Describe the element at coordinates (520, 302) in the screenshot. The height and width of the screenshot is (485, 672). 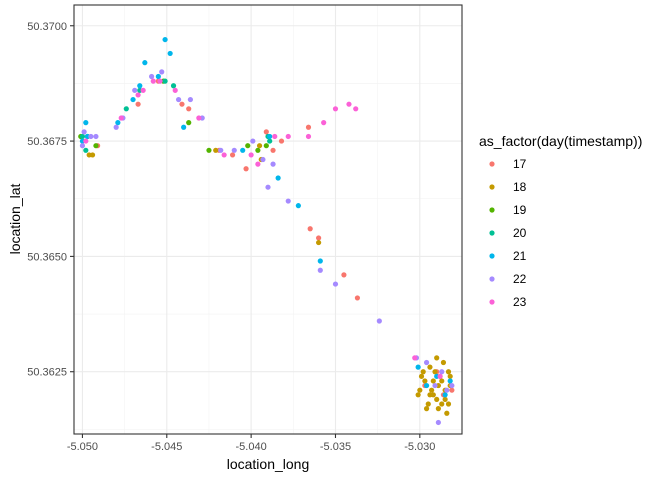
I see `legend-label-23: 23` at that location.